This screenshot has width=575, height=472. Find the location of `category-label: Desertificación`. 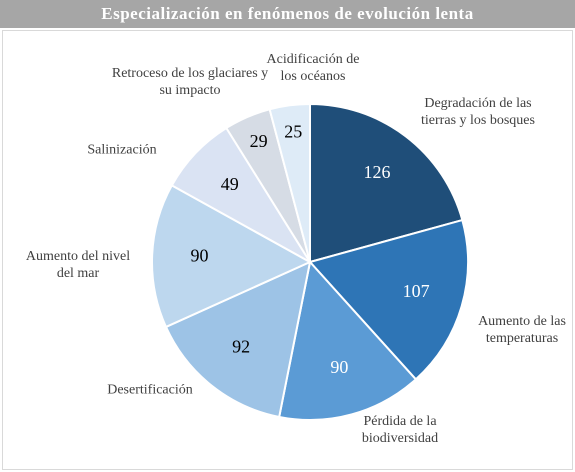

category-label: Desertificación is located at coordinates (150, 390).